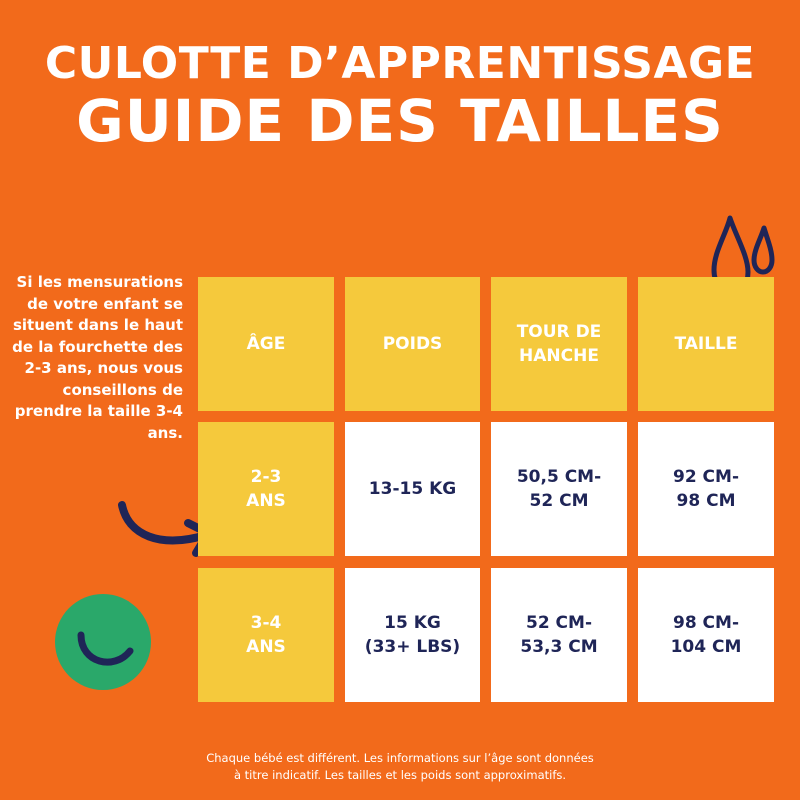 The image size is (800, 800). I want to click on smile-circle-icon, so click(103, 642).